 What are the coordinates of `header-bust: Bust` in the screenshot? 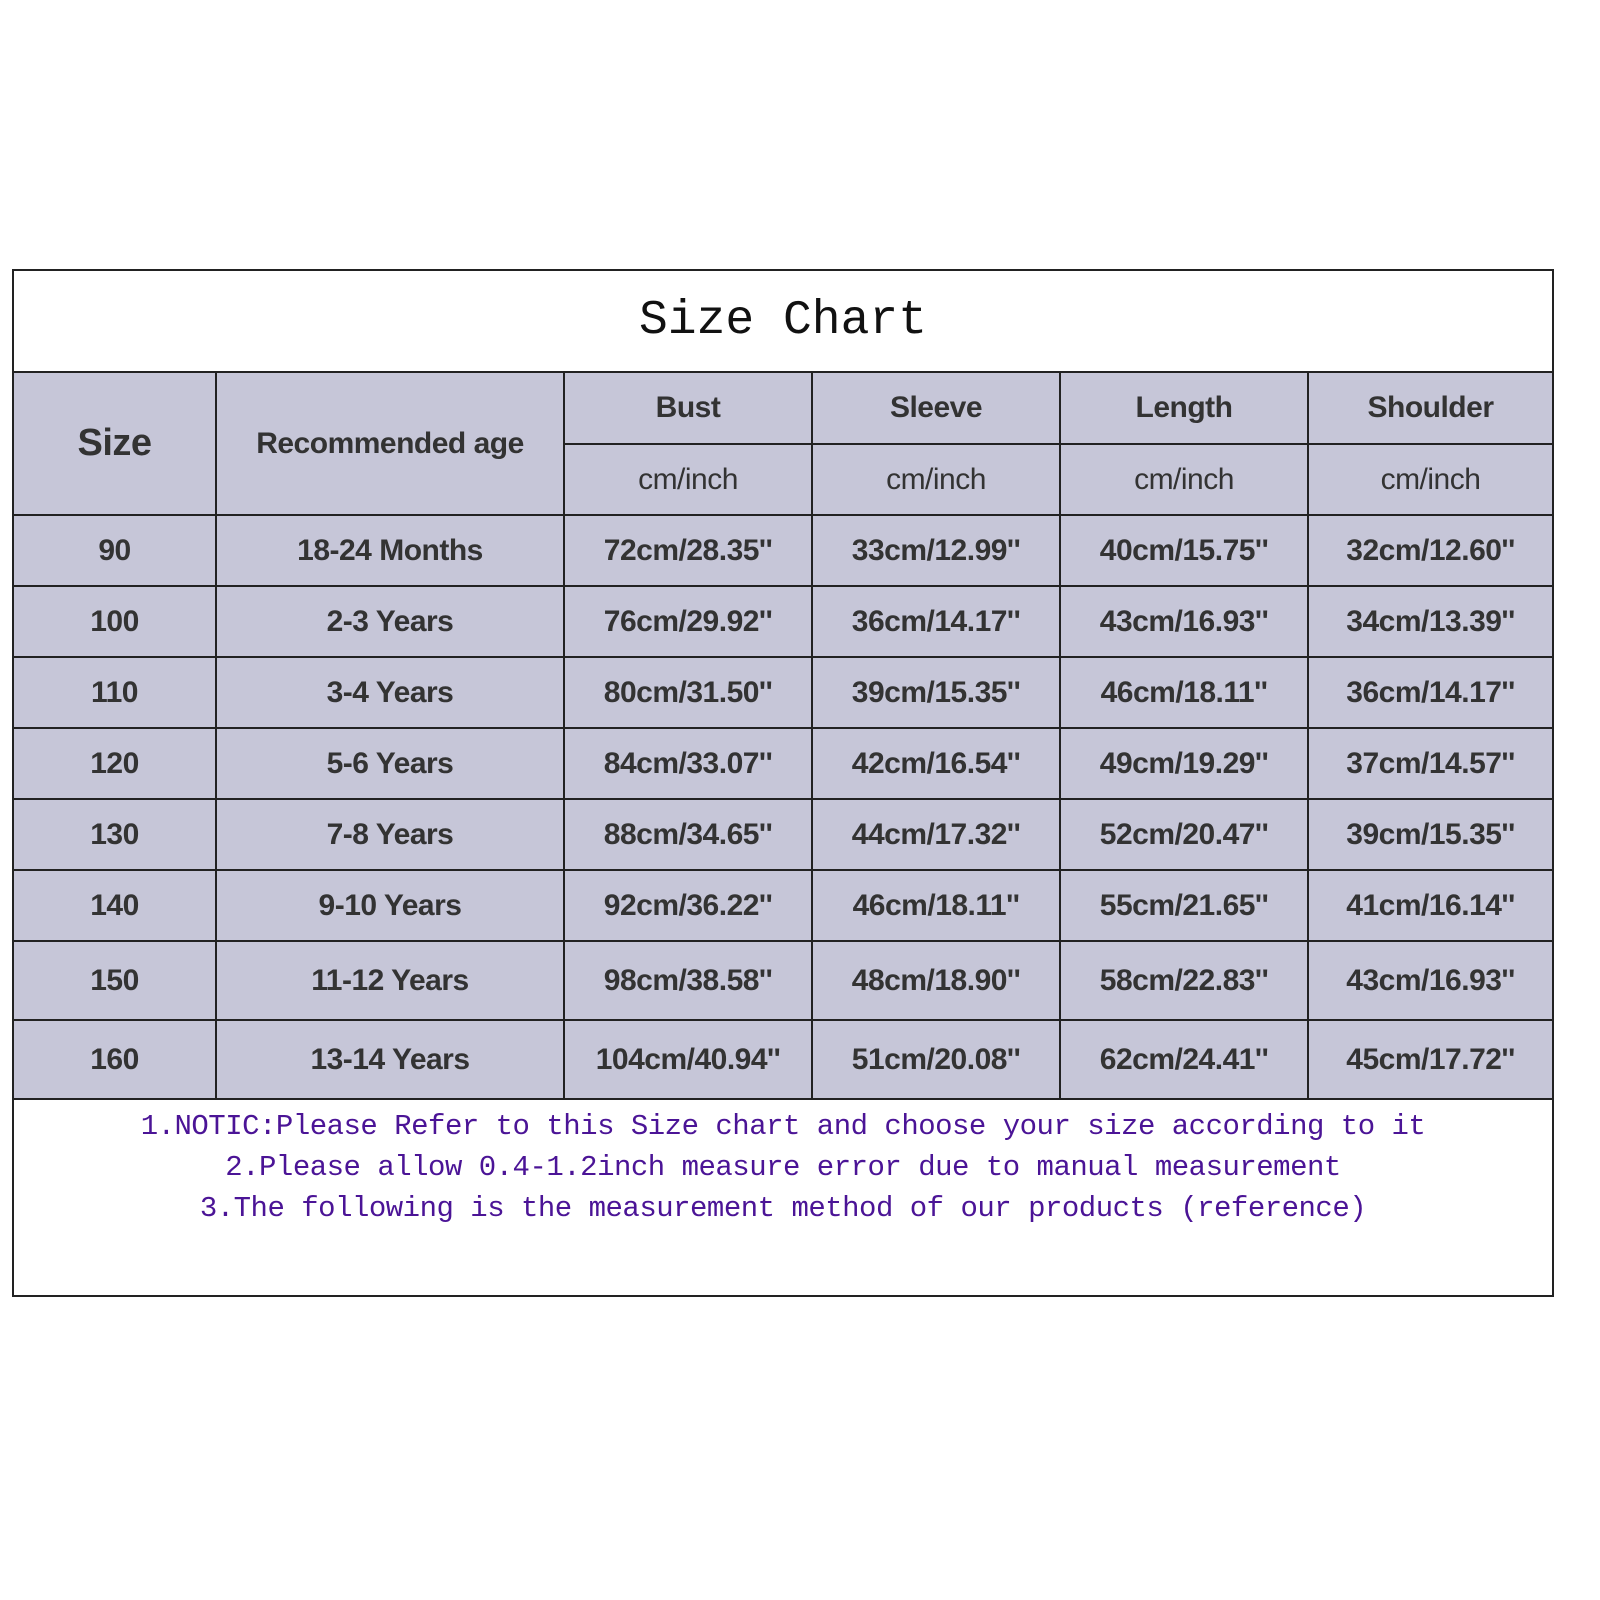 It's located at (688, 409).